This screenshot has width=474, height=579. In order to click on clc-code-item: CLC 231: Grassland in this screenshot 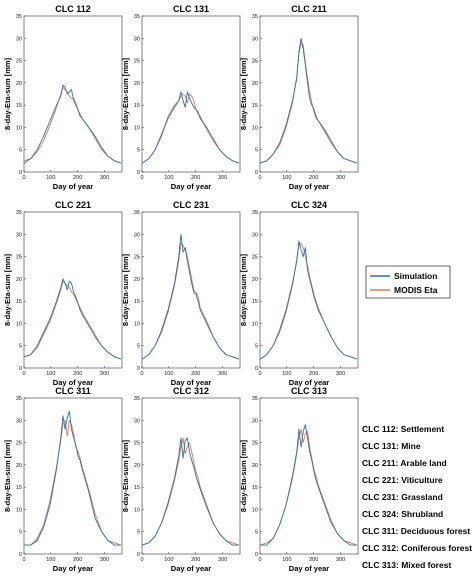, I will do `click(402, 497)`.